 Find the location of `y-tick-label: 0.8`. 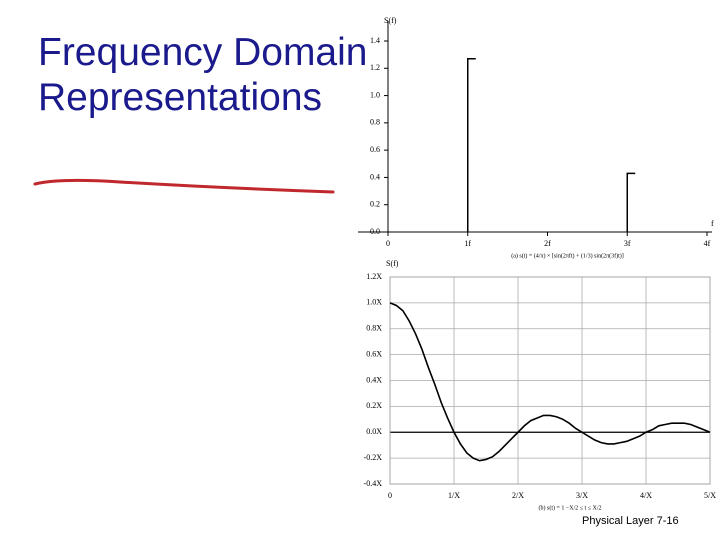

y-tick-label: 0.8 is located at coordinates (375, 122).